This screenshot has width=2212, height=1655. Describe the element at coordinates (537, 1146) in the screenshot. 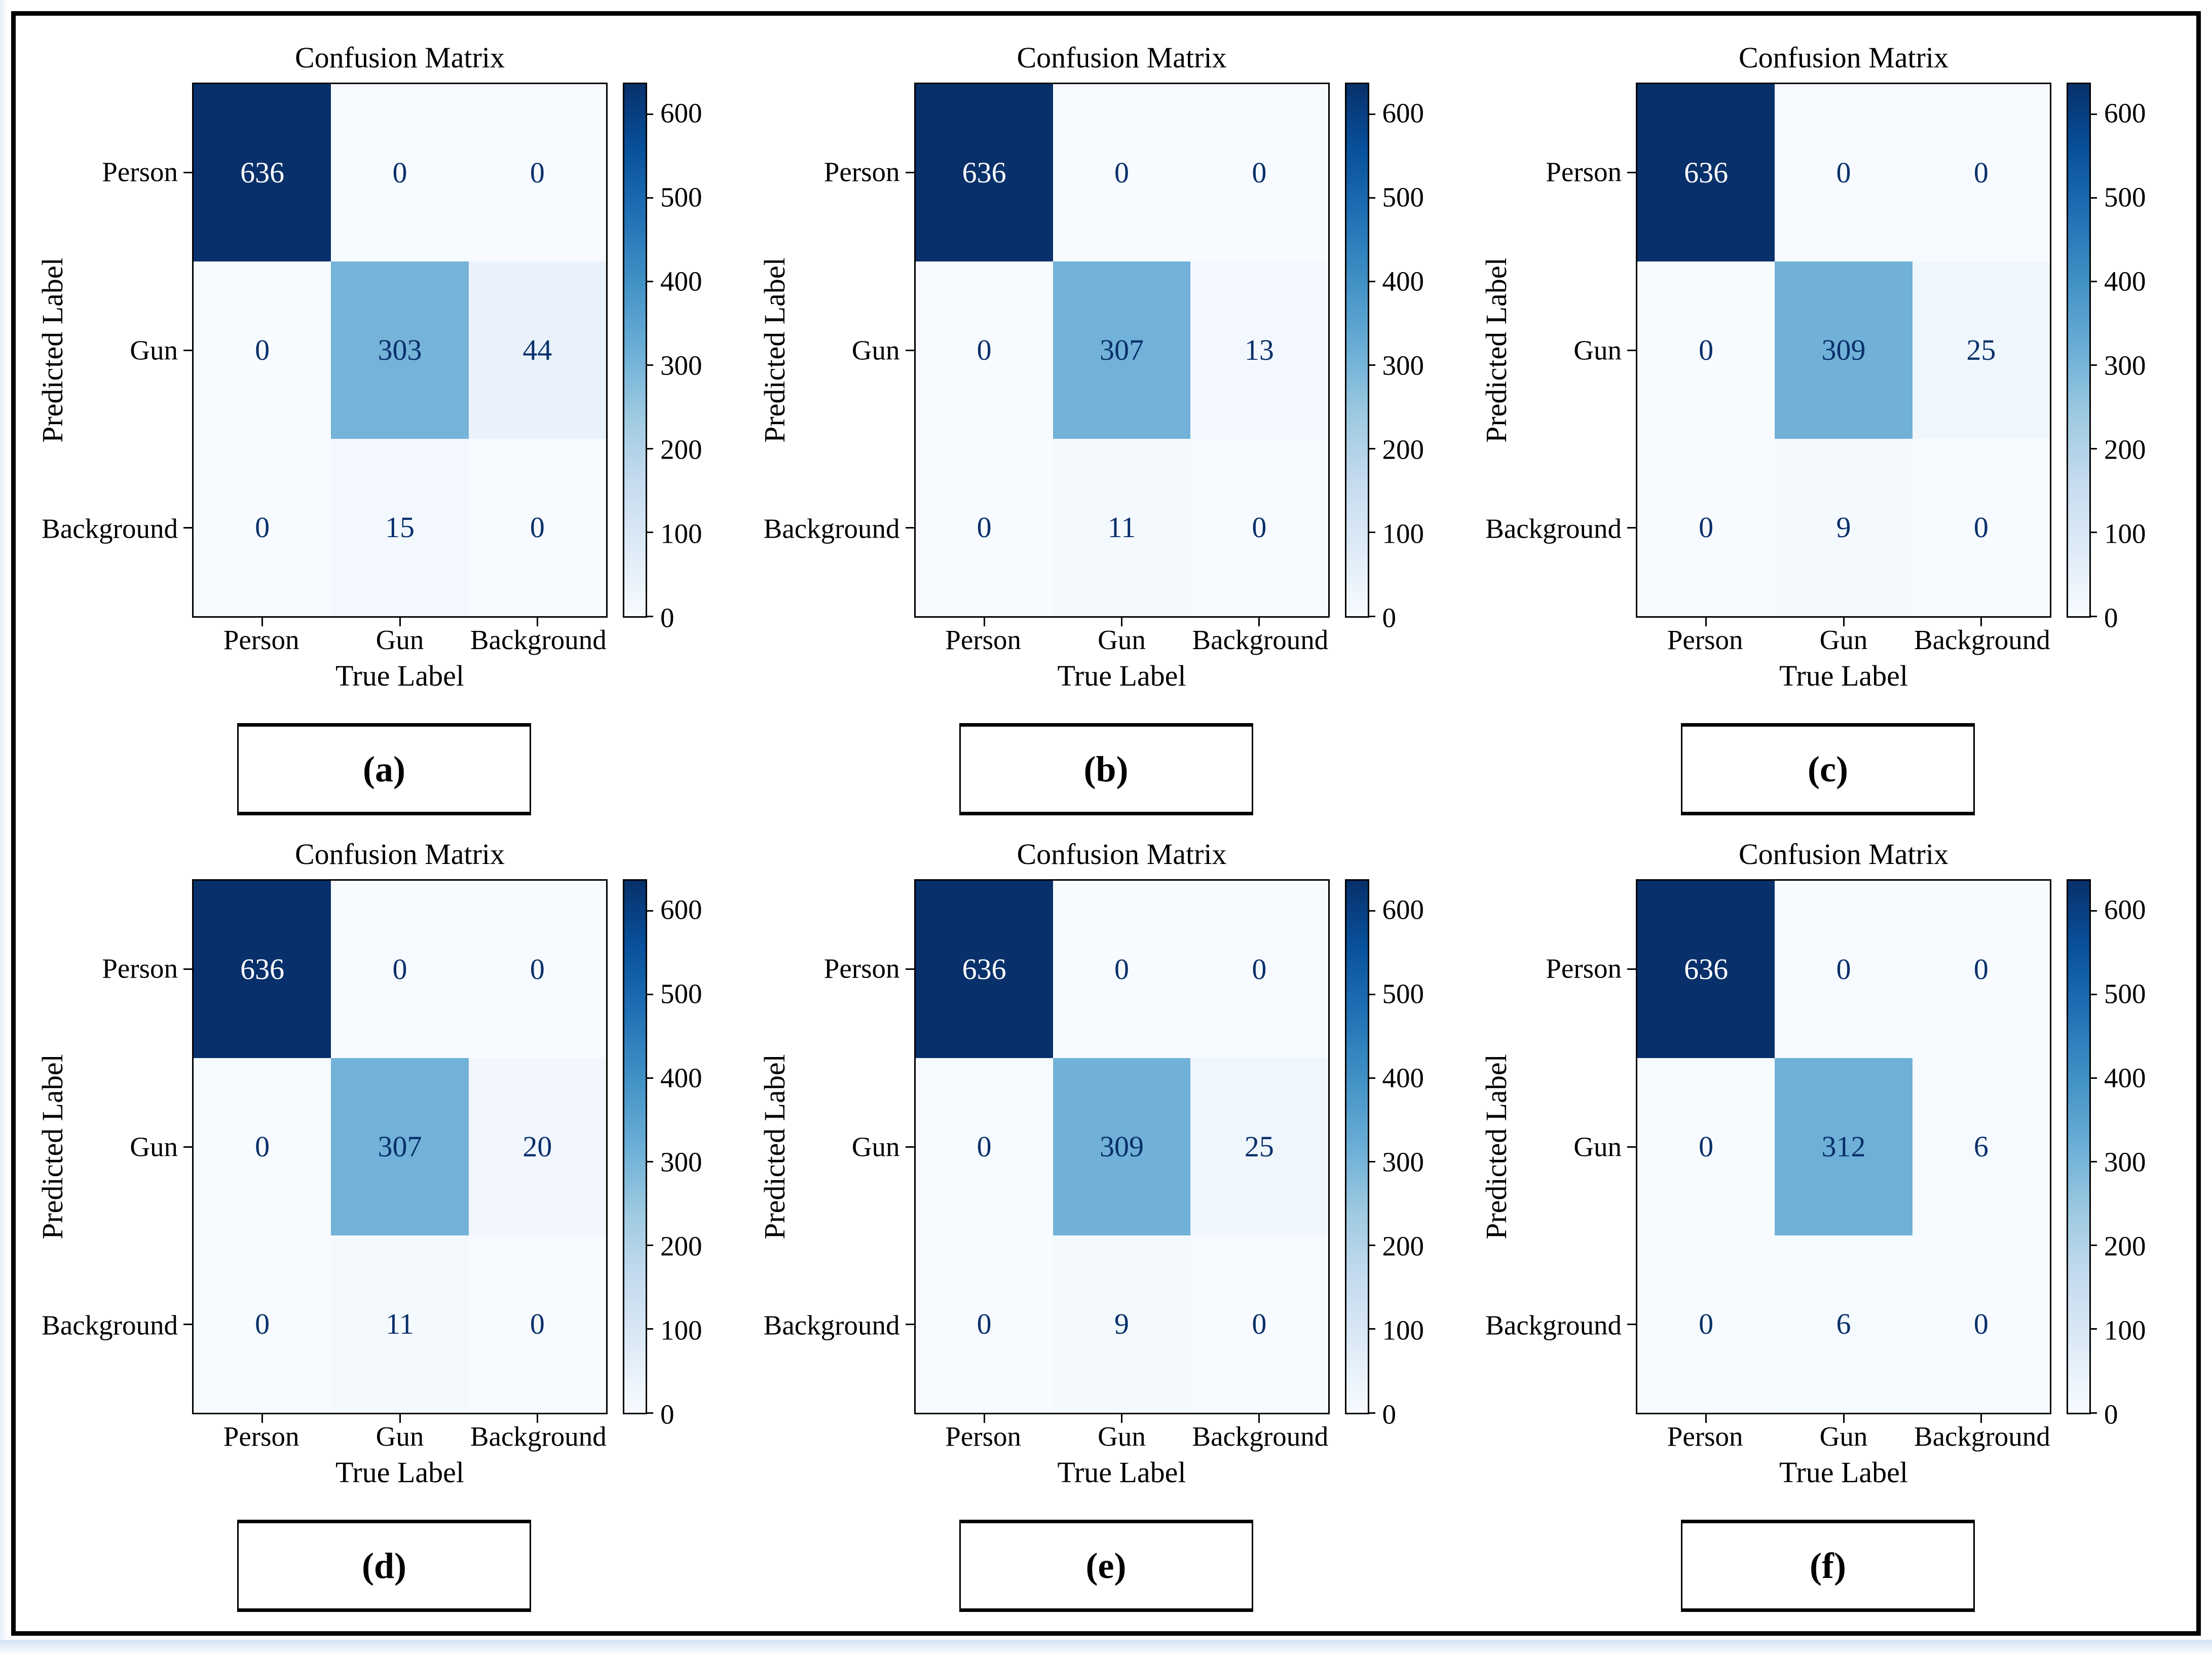

I see `heatmap-cell: 20` at that location.